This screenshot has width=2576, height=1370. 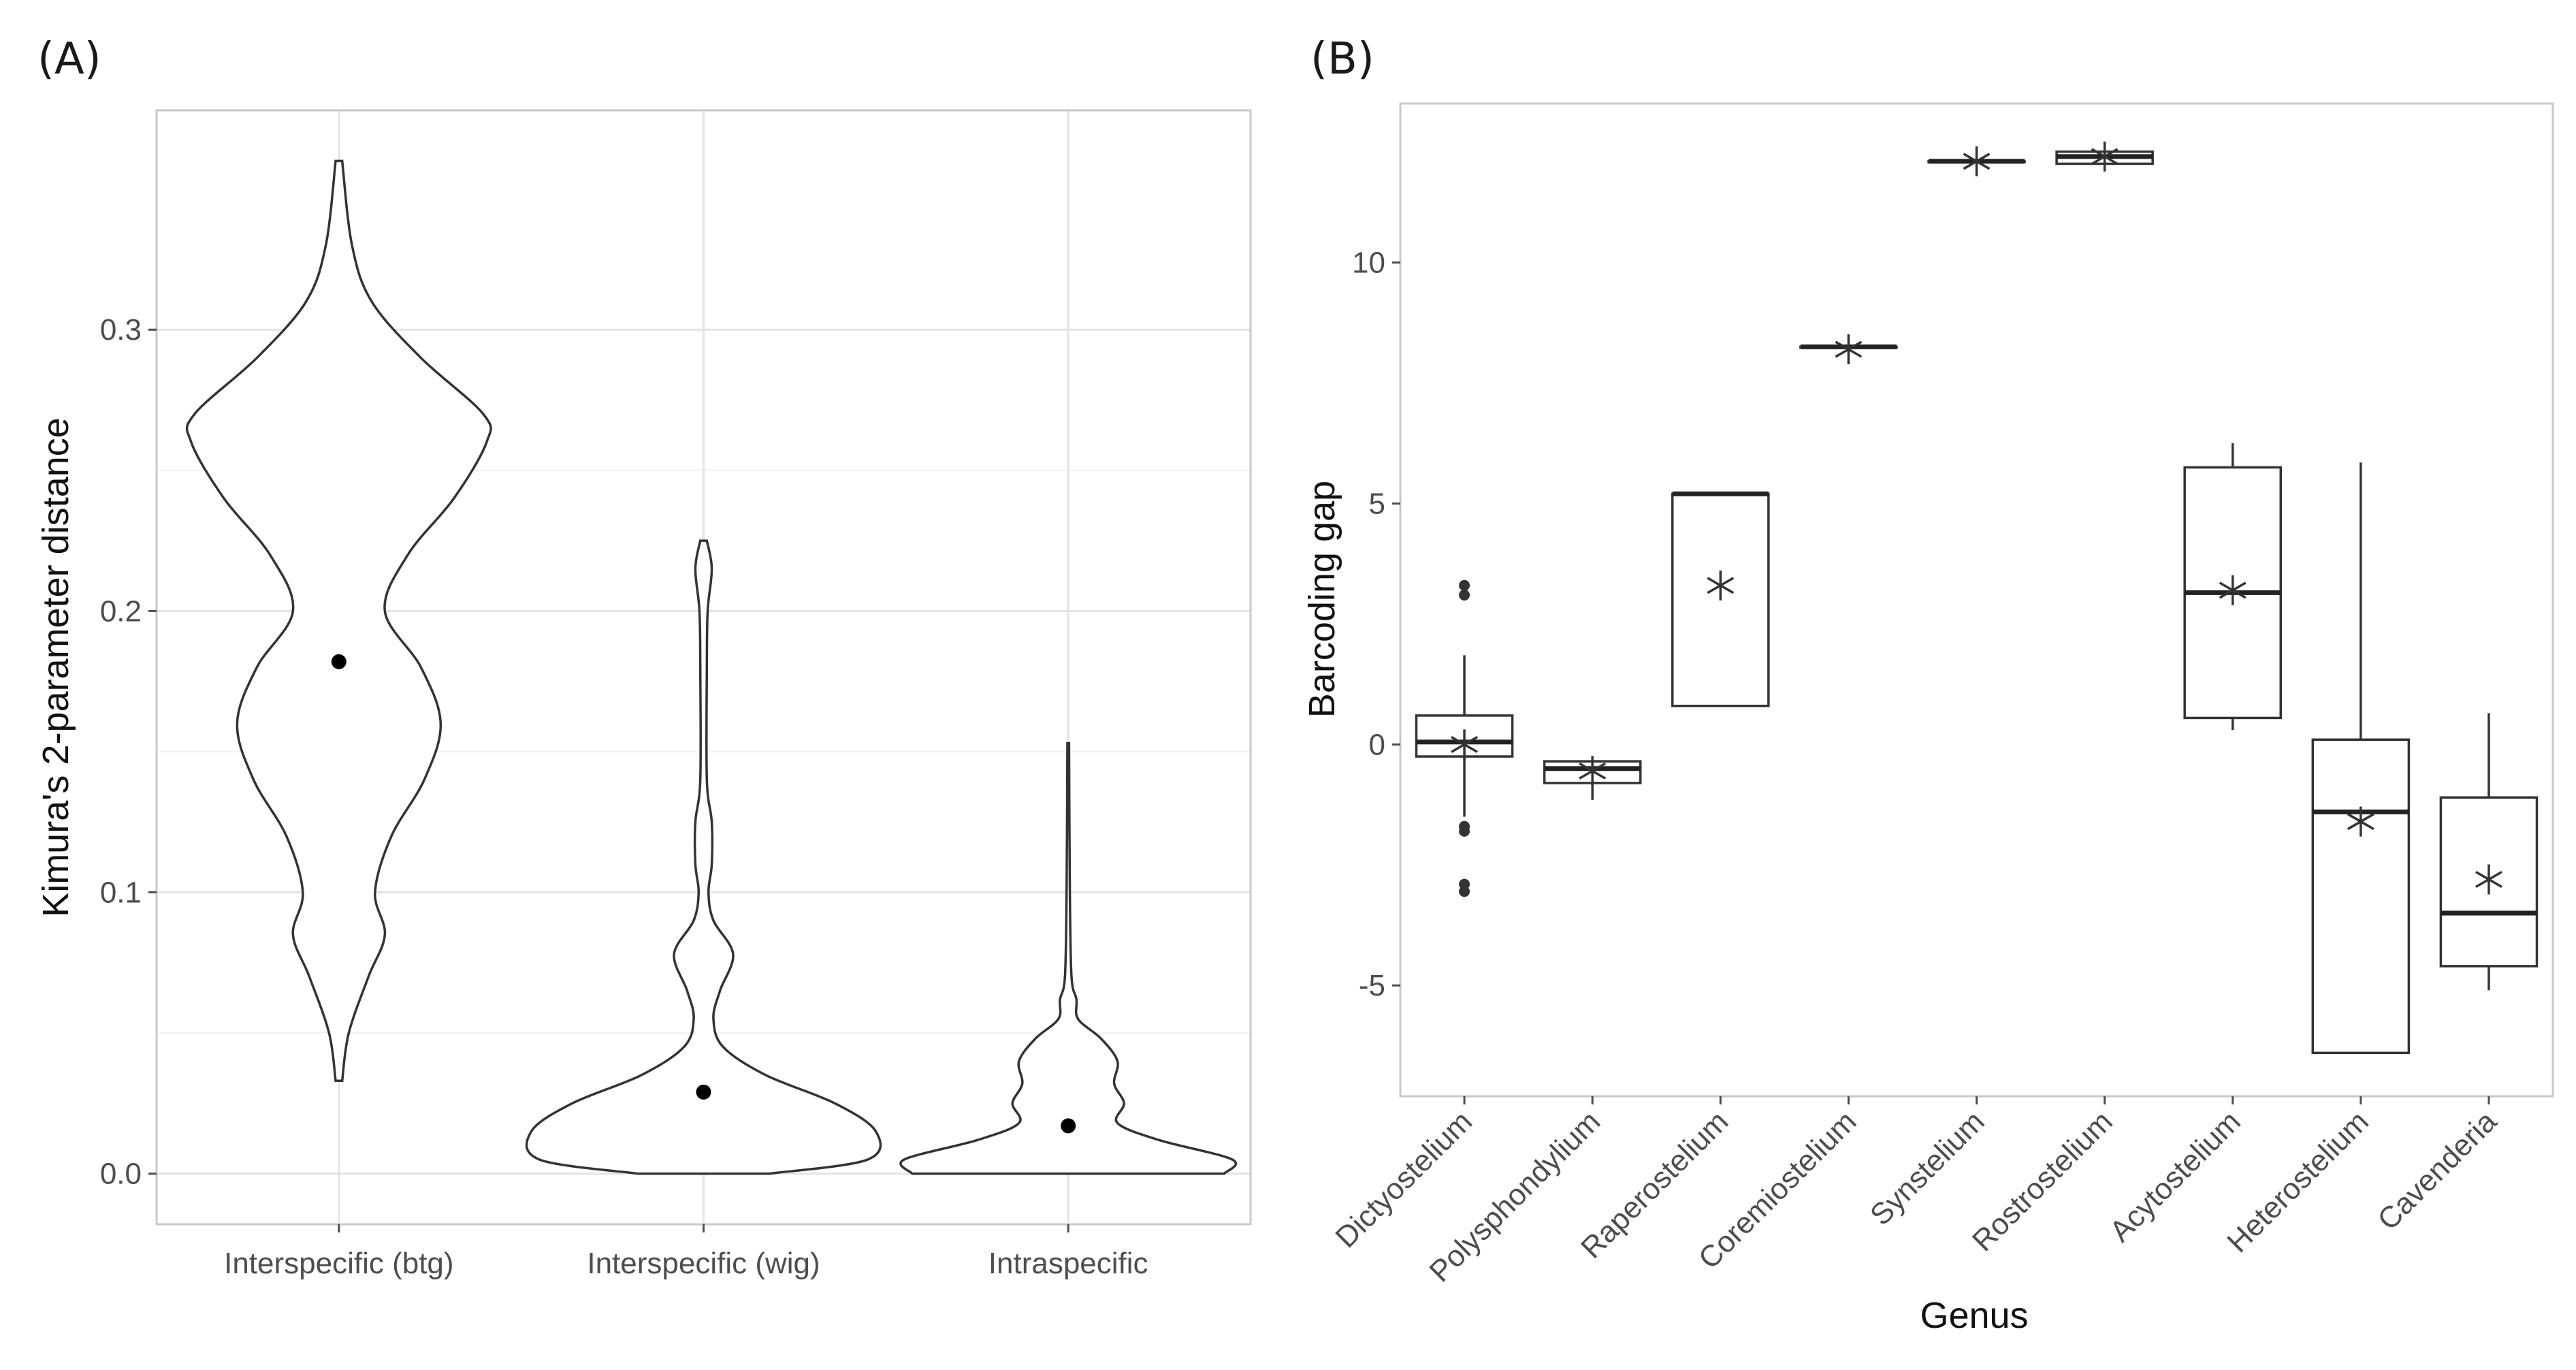 I want to click on x-tick-label: Acytostelium, so click(x=2175, y=1176).